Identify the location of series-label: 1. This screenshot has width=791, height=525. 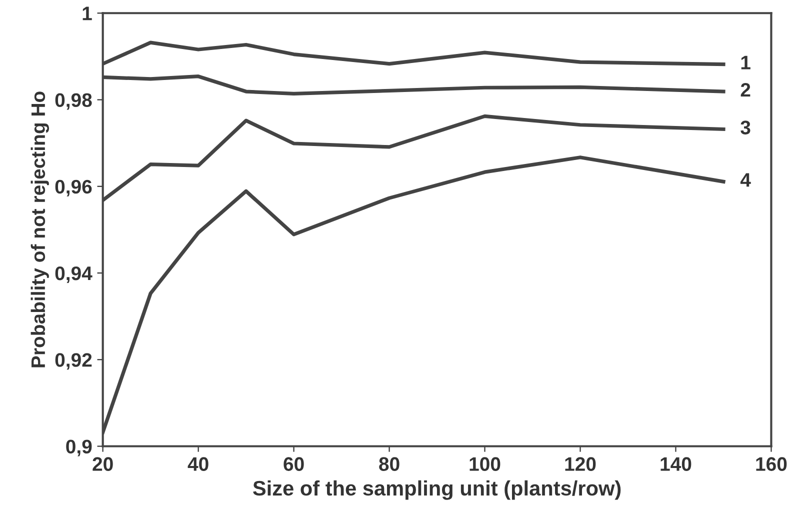
(745, 63).